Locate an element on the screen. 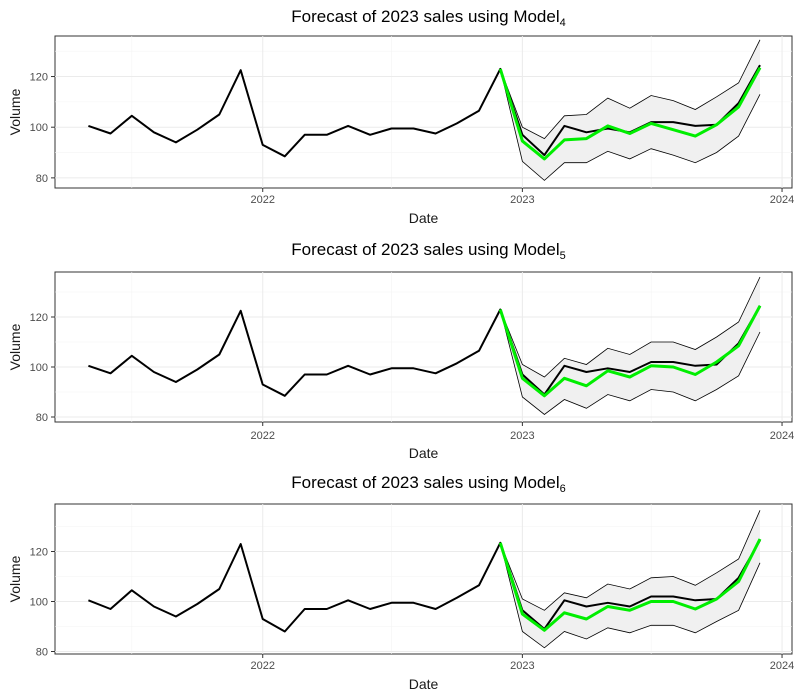 The height and width of the screenshot is (700, 800). chart-2-lower-bound-line is located at coordinates (630, 362).